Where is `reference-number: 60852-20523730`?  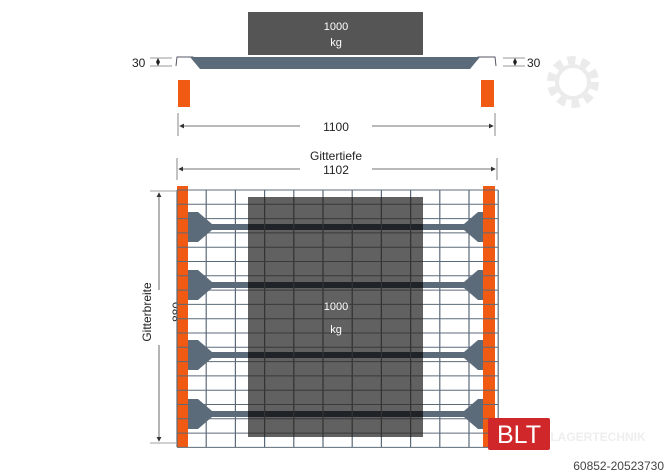
reference-number: 60852-20523730 is located at coordinates (618, 466).